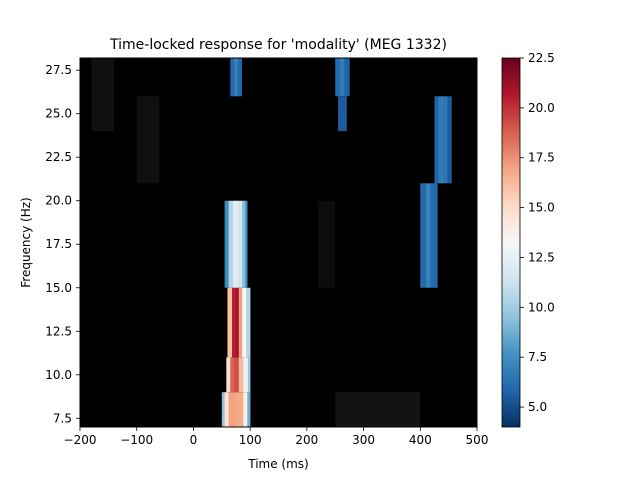 The height and width of the screenshot is (480, 640). Describe the element at coordinates (306, 440) in the screenshot. I see `x-tick-label: 200` at that location.